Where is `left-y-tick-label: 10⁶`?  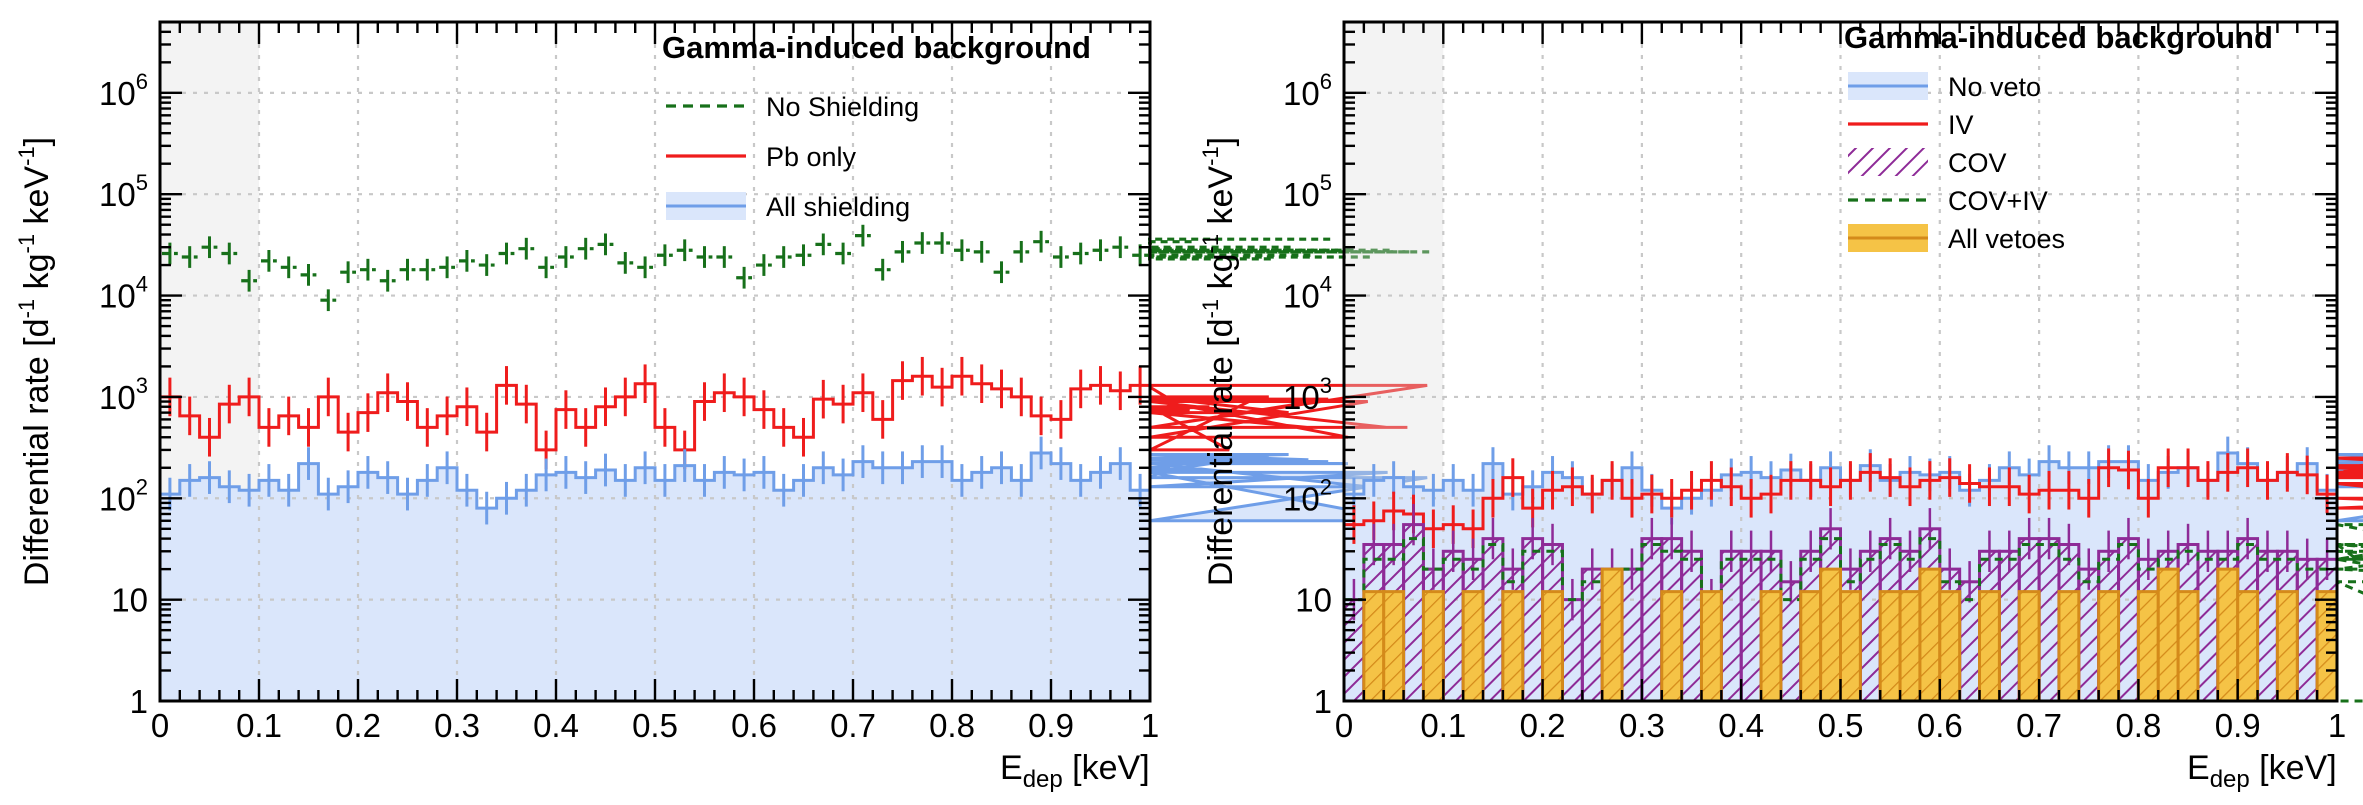
left-y-tick-label: 10⁶ is located at coordinates (123, 90).